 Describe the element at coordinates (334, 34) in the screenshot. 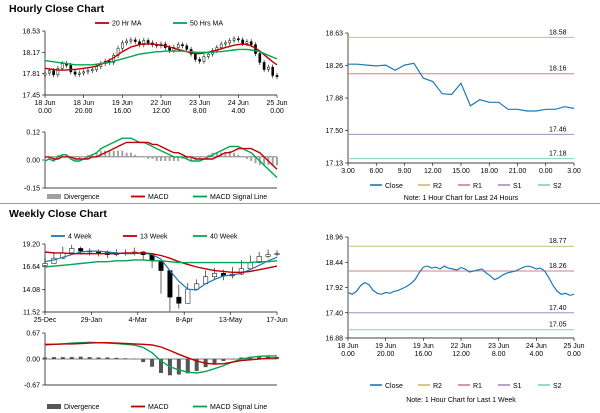

I see `hourly-close-ytick-label: 18.63` at that location.